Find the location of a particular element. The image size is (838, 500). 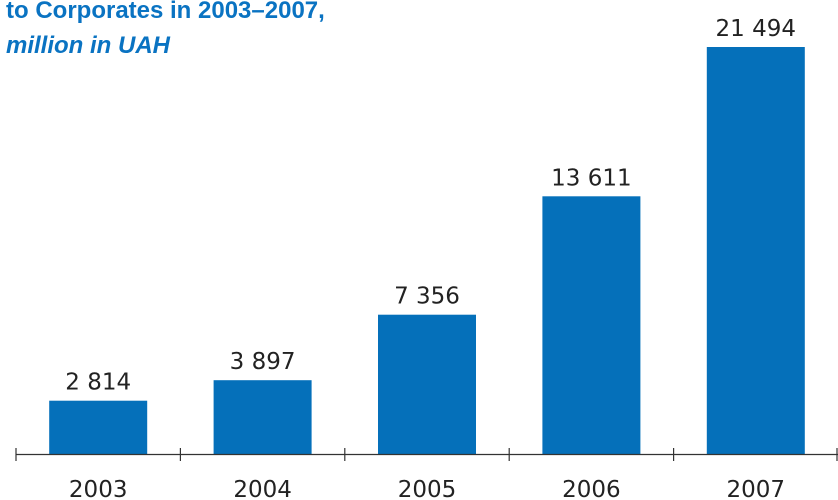

x-tick-labels-group: 2003 2004 2005 2006 2007 is located at coordinates (427, 488).